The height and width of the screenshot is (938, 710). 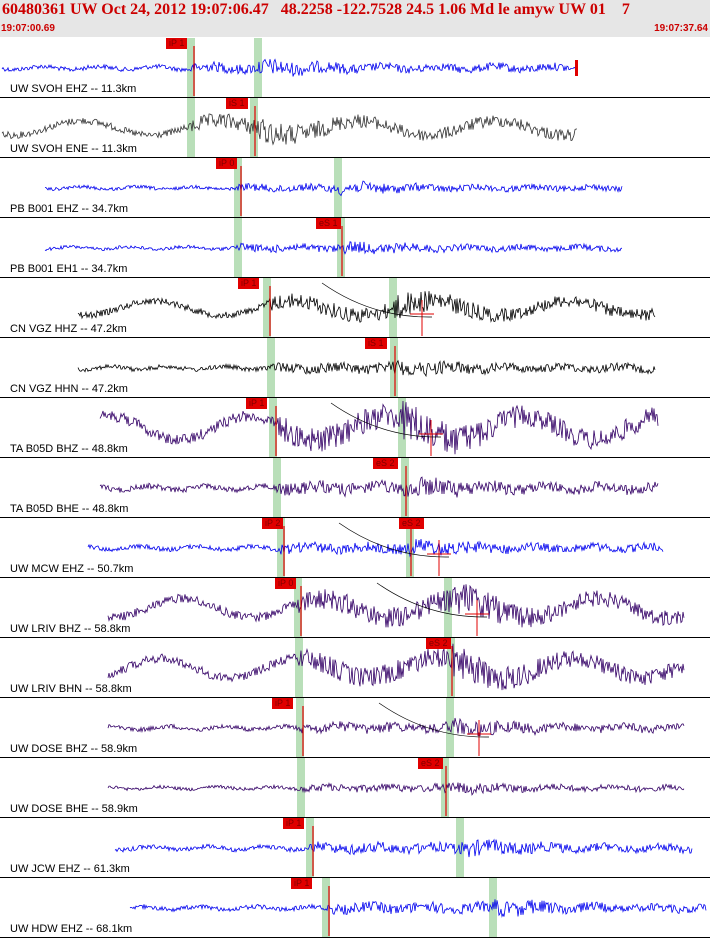 I want to click on station-label: CN VGZ HHZ -- 47.2km, so click(x=68, y=329).